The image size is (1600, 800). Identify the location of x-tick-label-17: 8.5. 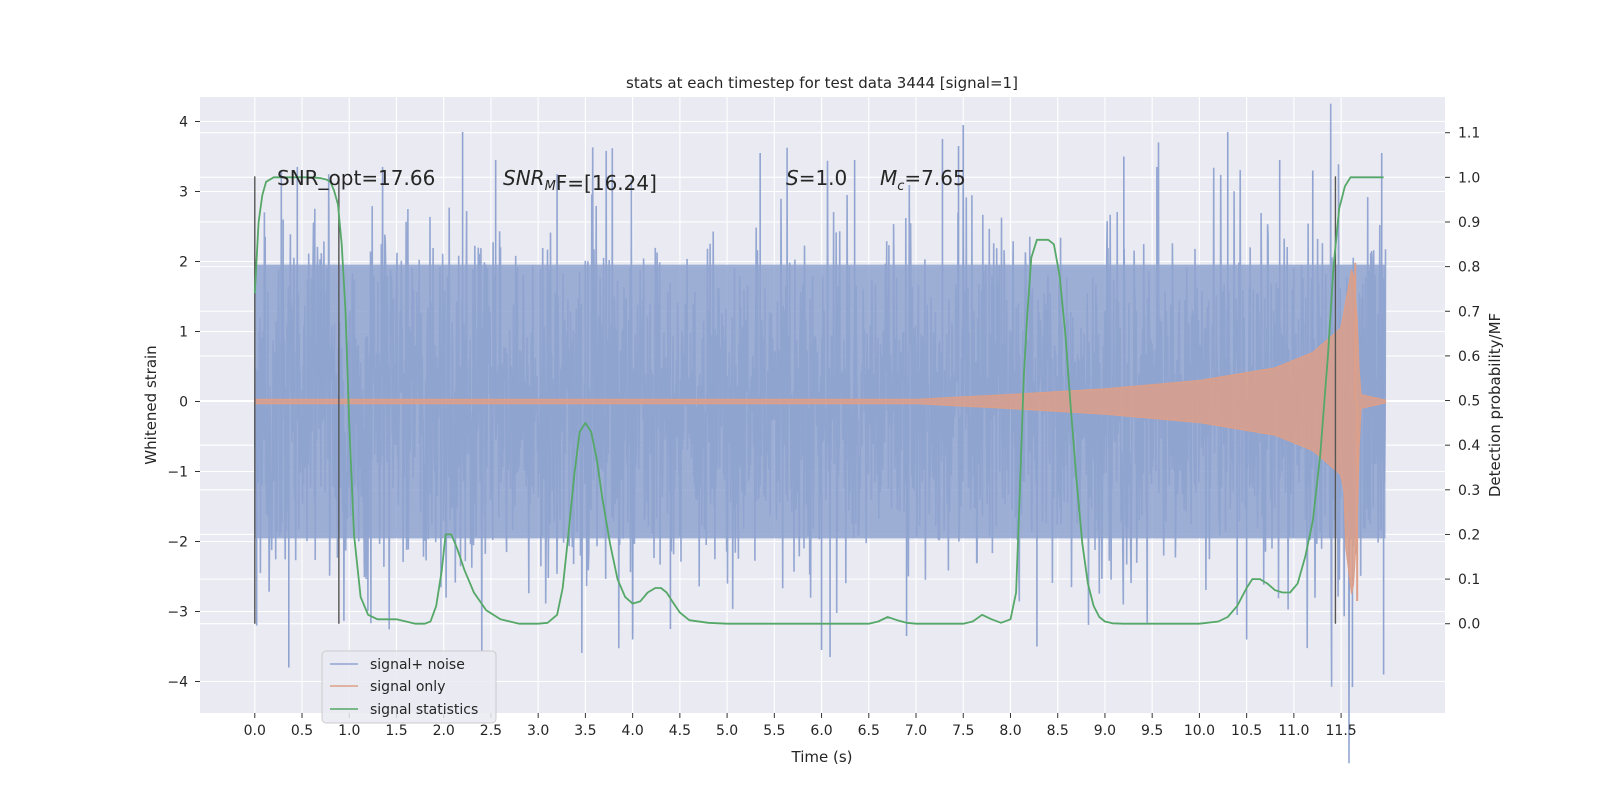
(1058, 731).